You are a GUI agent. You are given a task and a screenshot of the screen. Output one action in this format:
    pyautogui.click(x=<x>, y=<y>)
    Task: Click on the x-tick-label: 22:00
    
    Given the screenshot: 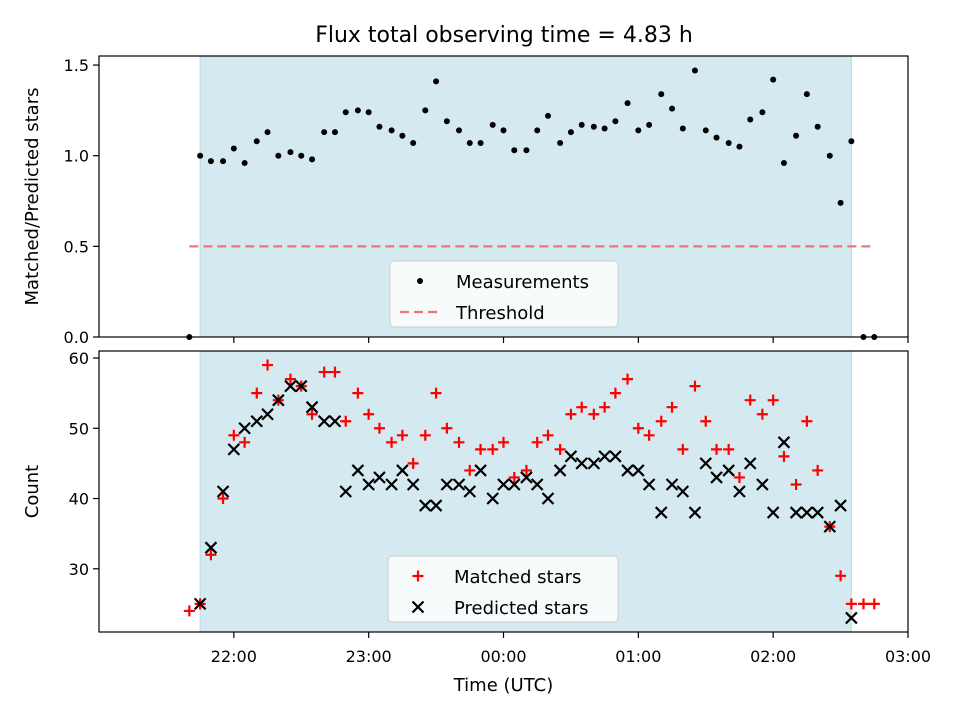 What is the action you would take?
    pyautogui.click(x=234, y=656)
    